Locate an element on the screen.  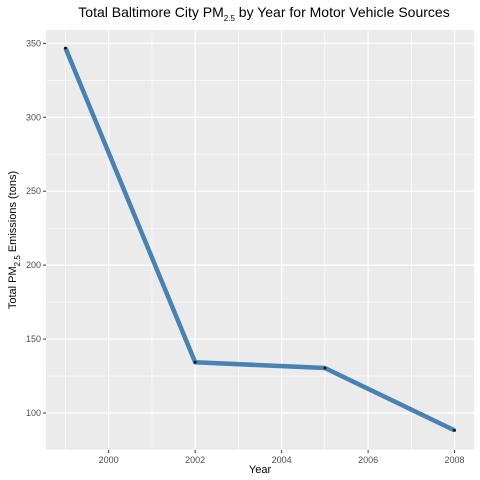
y-axis-title-suffix: Emissions (tons) is located at coordinates (13, 213).